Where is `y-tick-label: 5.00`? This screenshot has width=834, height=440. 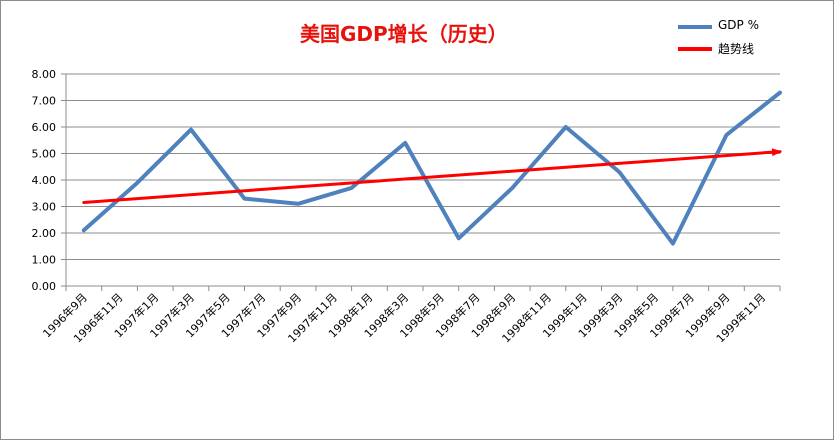
y-tick-label: 5.00 is located at coordinates (44, 154).